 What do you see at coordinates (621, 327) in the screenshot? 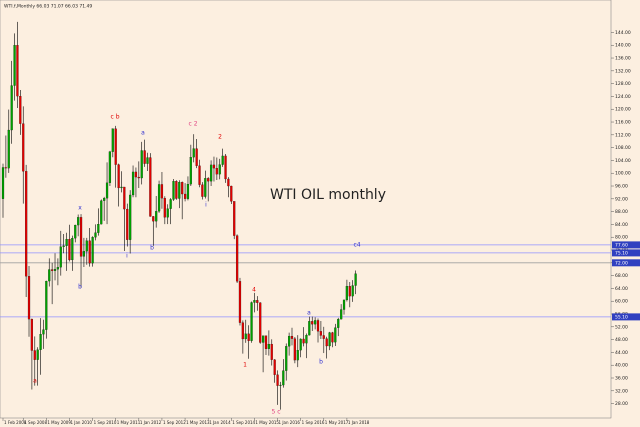
I see `y-tick-label: 52.00` at bounding box center [621, 327].